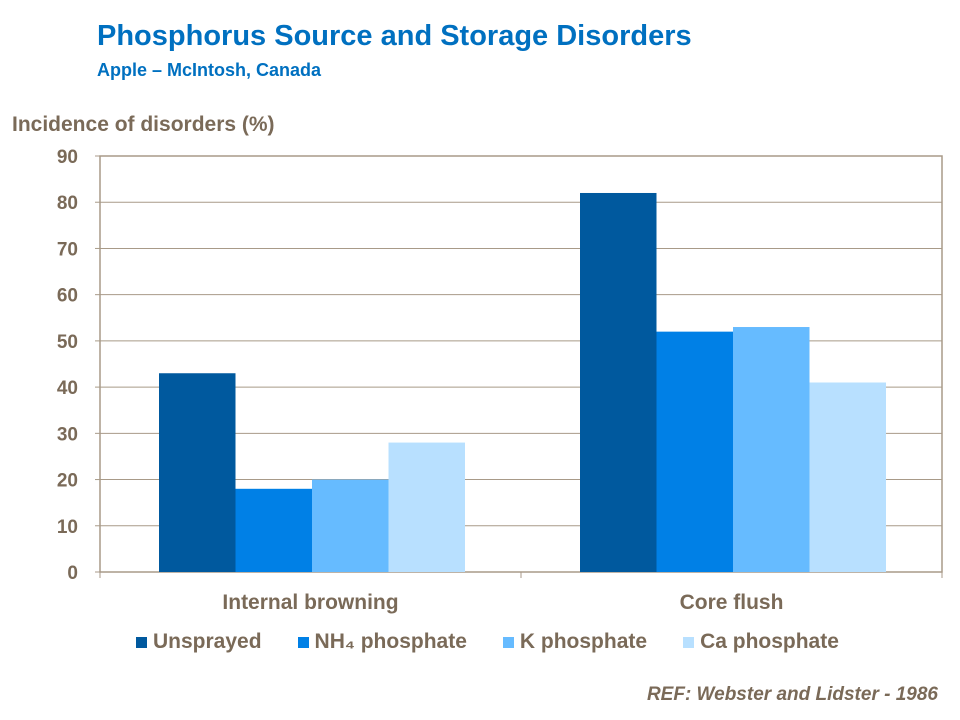 Image resolution: width=960 pixels, height=720 pixels. Describe the element at coordinates (583, 641) in the screenshot. I see `legend-label: K phosphate` at that location.